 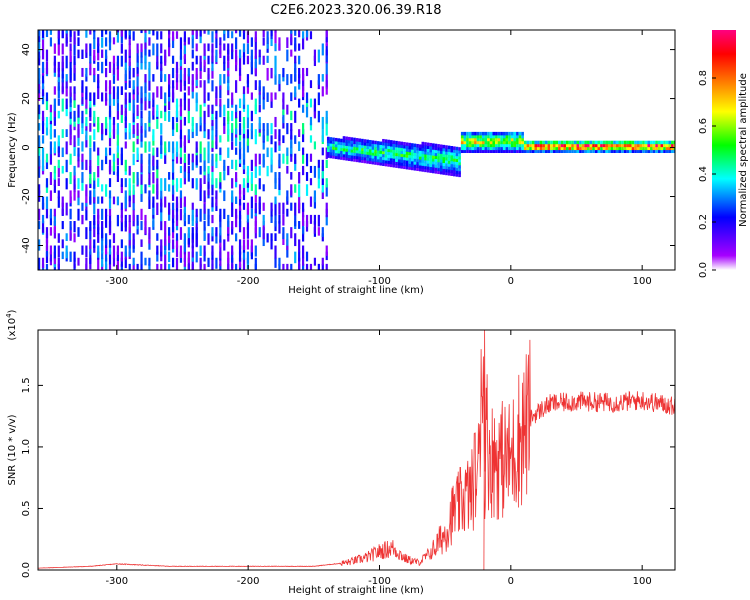 What do you see at coordinates (703, 126) in the screenshot?
I see `colorbar-tick-label: 0.6` at bounding box center [703, 126].